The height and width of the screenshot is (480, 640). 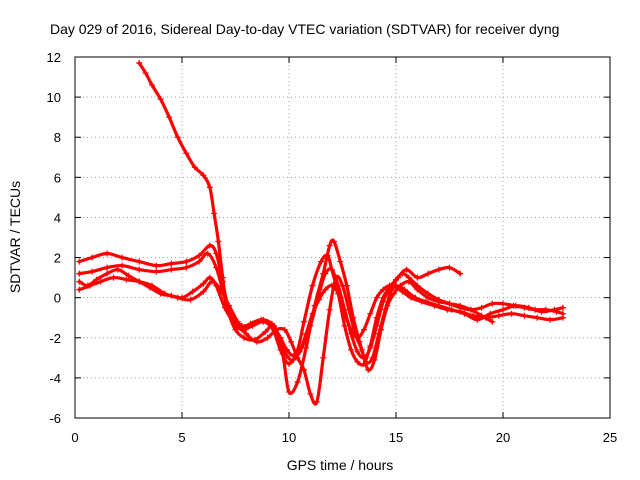 What do you see at coordinates (57, 258) in the screenshot?
I see `y-tick-label: 2` at bounding box center [57, 258].